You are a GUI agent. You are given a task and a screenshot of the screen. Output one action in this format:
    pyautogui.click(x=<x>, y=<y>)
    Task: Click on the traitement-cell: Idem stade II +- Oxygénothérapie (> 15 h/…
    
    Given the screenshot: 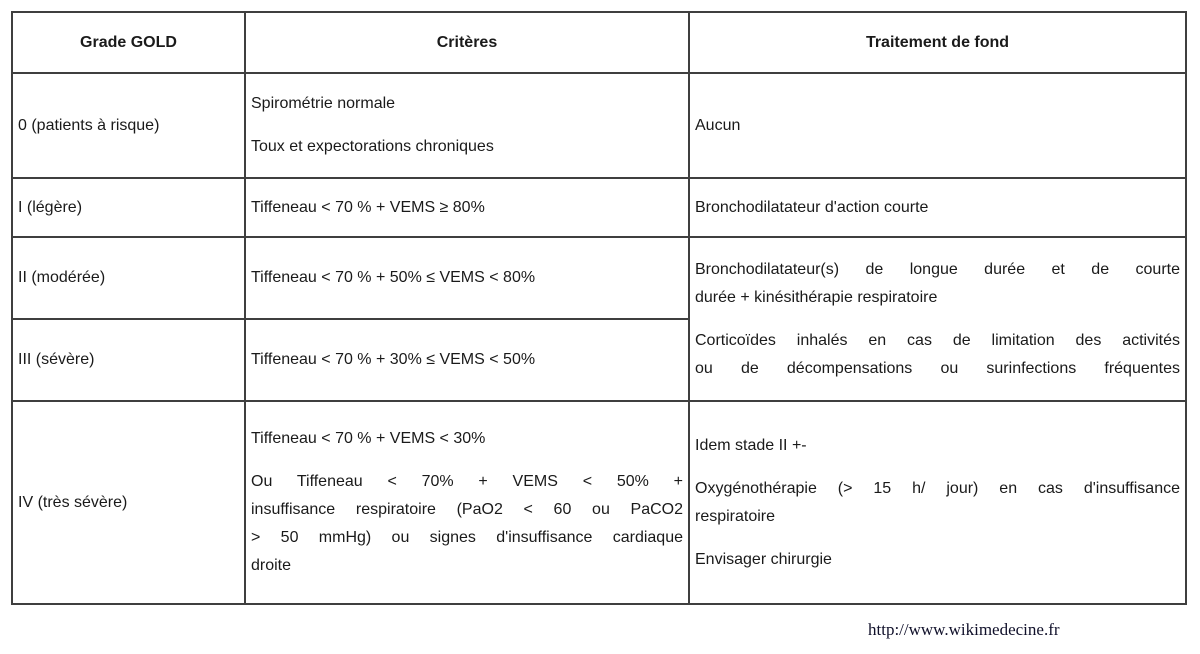 What is the action you would take?
    pyautogui.click(x=937, y=502)
    